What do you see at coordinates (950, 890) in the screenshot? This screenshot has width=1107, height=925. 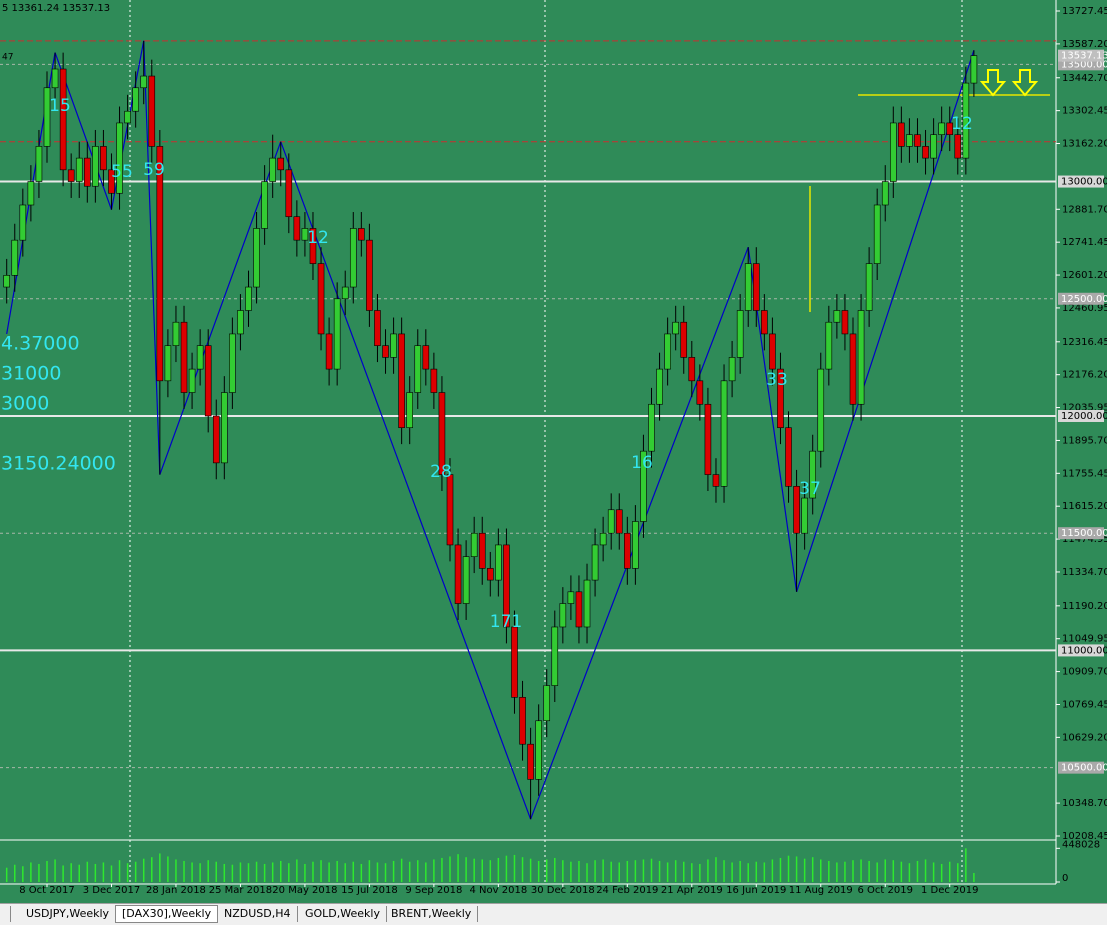 I see `x-tick-label: 1 Dec 2019` at bounding box center [950, 890].